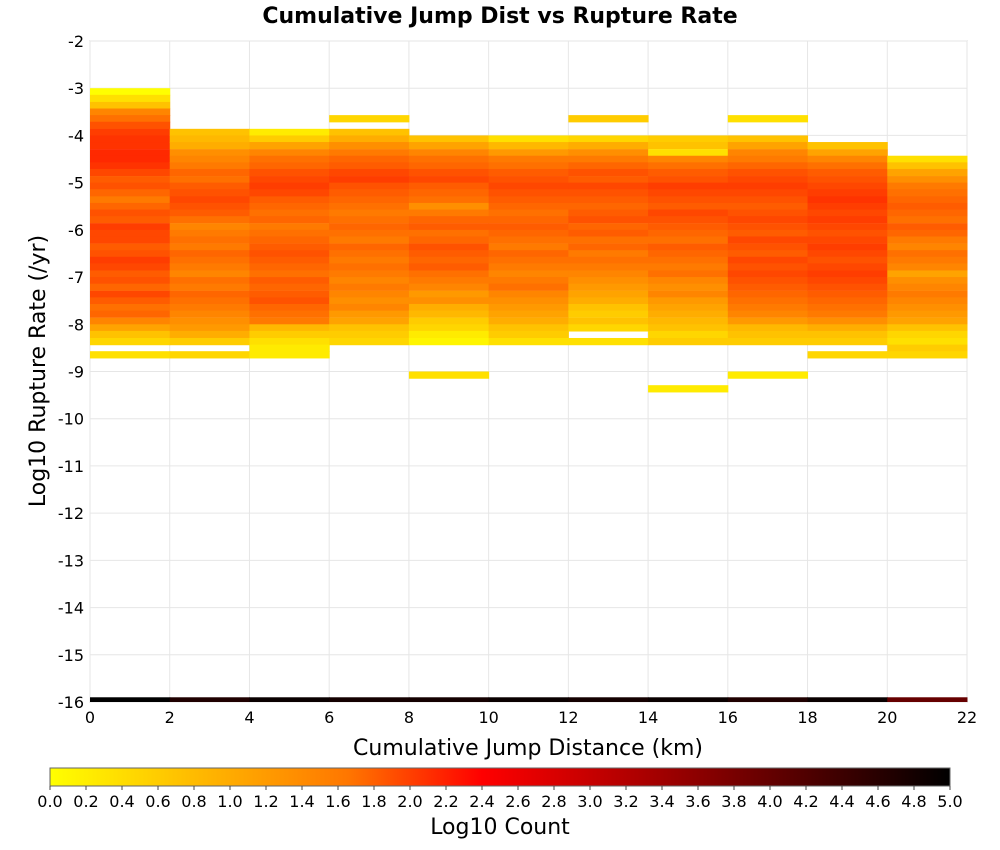  What do you see at coordinates (500, 777) in the screenshot?
I see `colorbar` at bounding box center [500, 777].